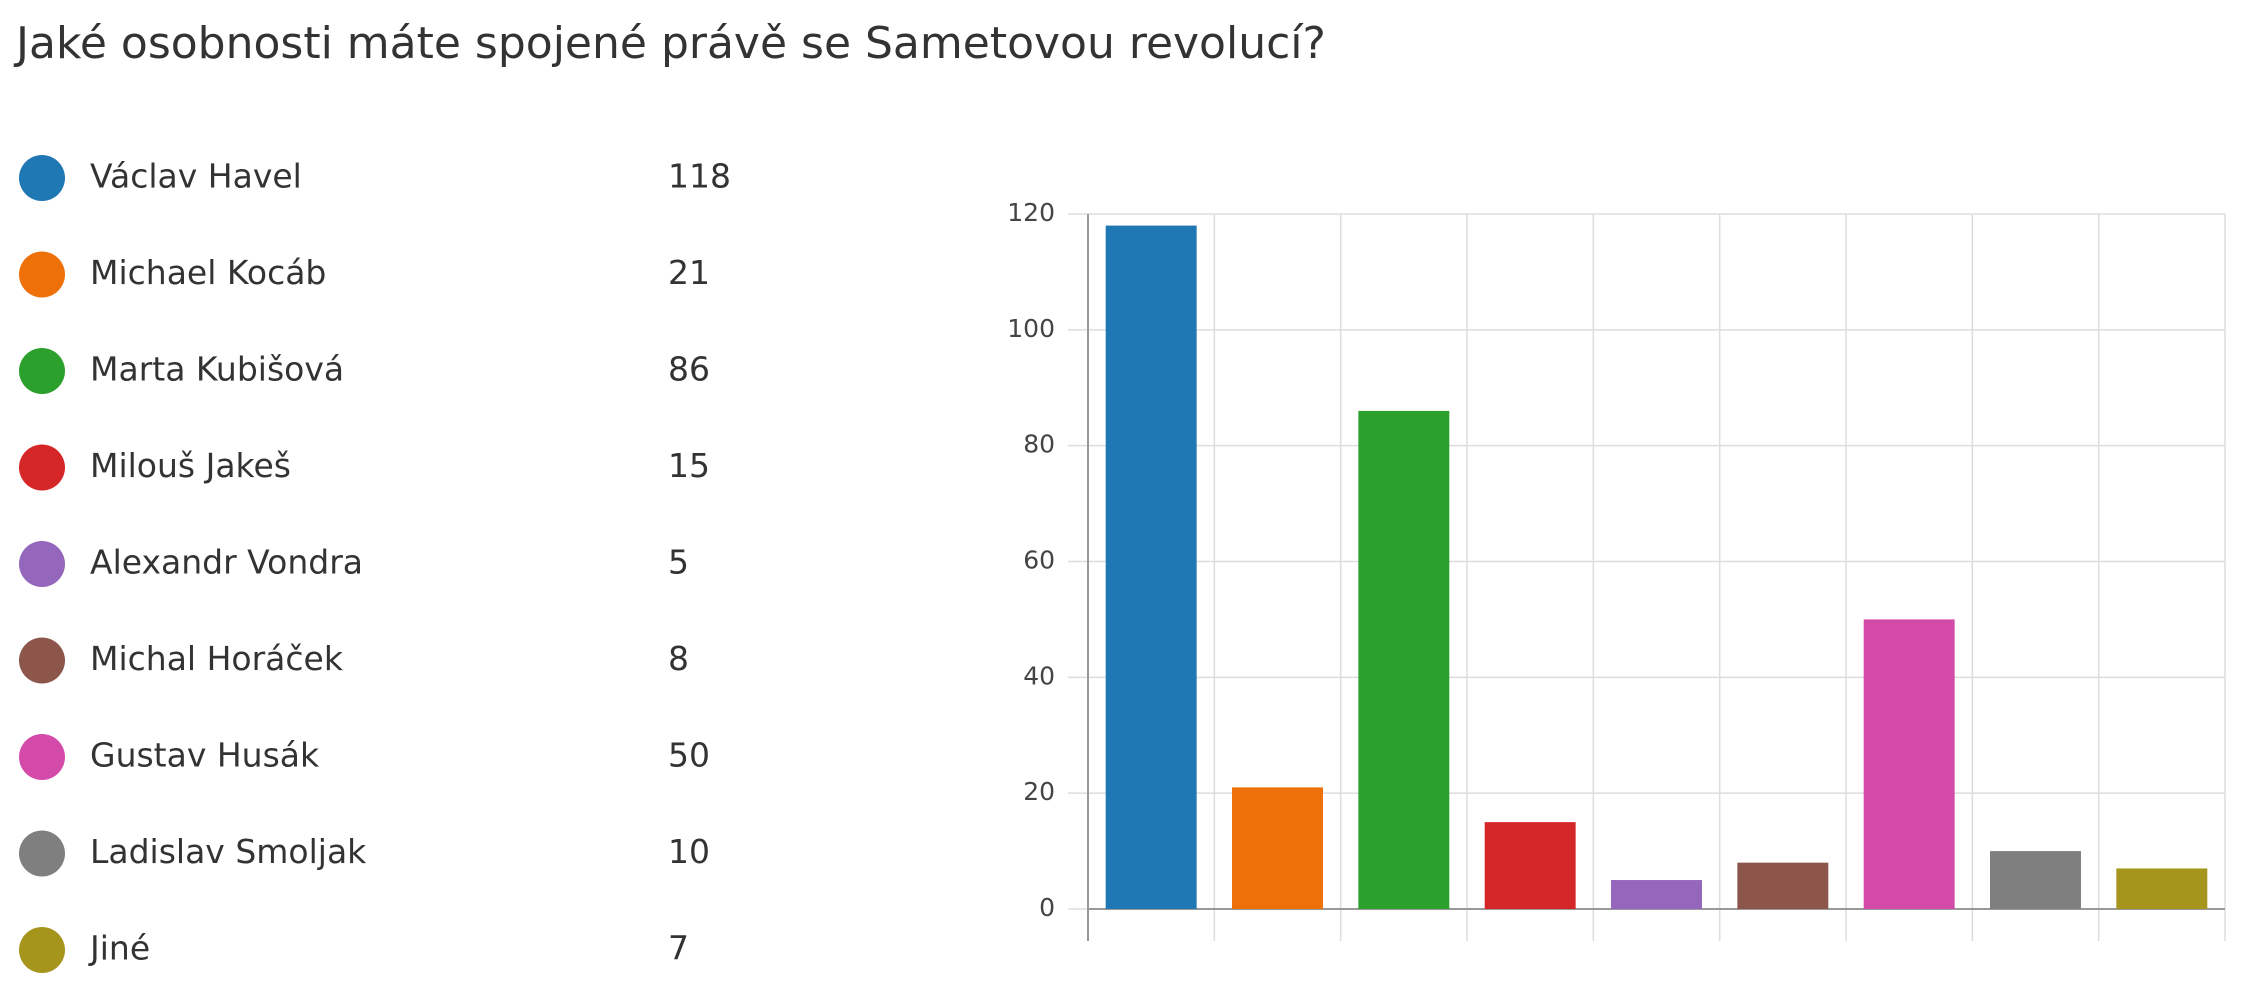 Image resolution: width=2251 pixels, height=1000 pixels. What do you see at coordinates (689, 755) in the screenshot?
I see `legend-value: 50` at bounding box center [689, 755].